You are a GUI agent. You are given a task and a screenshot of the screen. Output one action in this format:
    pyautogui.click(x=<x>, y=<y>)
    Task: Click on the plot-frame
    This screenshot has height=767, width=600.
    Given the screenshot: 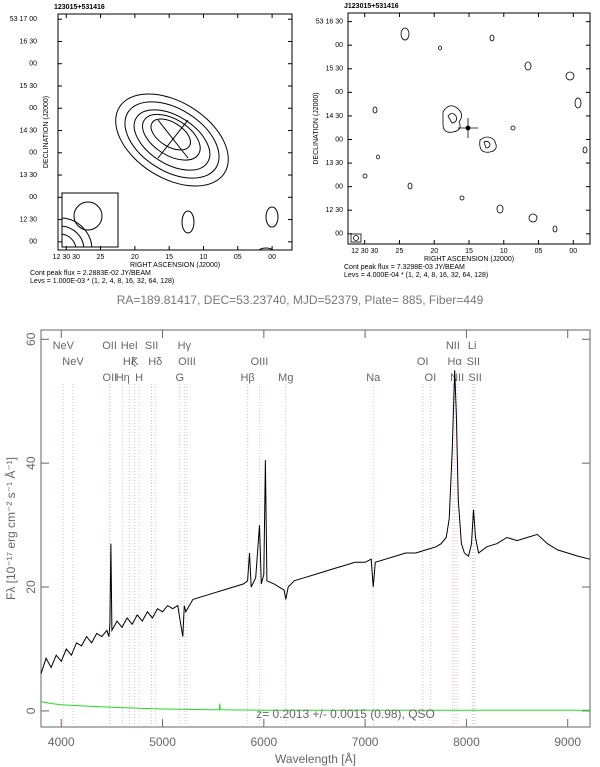 What is the action you would take?
    pyautogui.click(x=175, y=132)
    